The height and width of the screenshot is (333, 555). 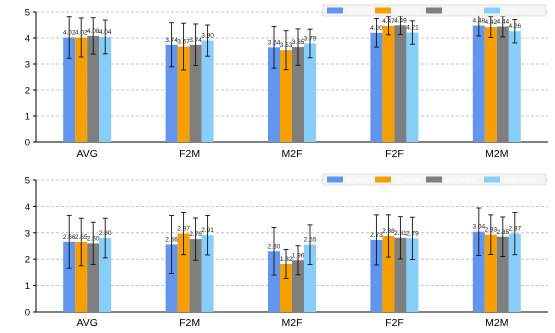 I want to click on value-label: 4.21, so click(x=412, y=28).